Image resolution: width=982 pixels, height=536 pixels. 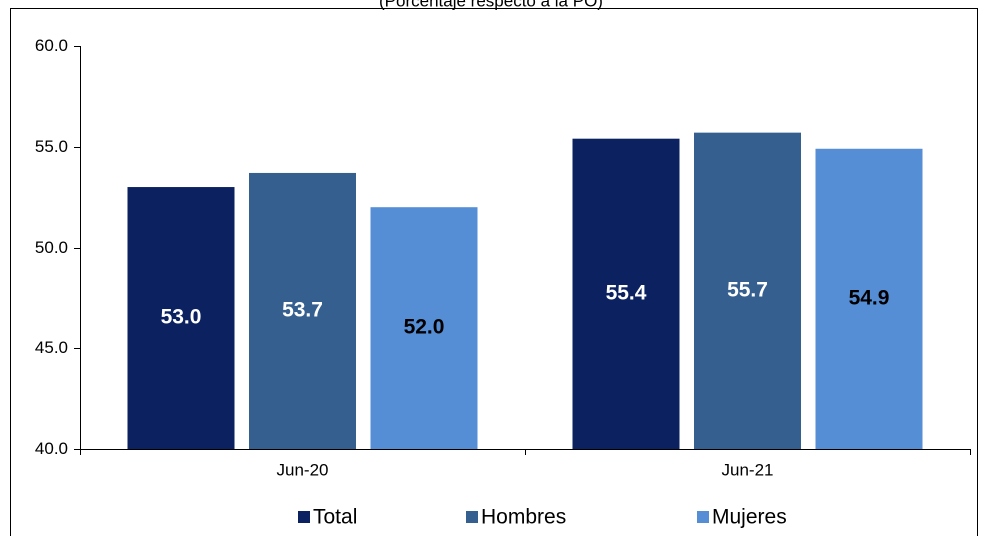 I want to click on value-label: 55.7, so click(x=747, y=289).